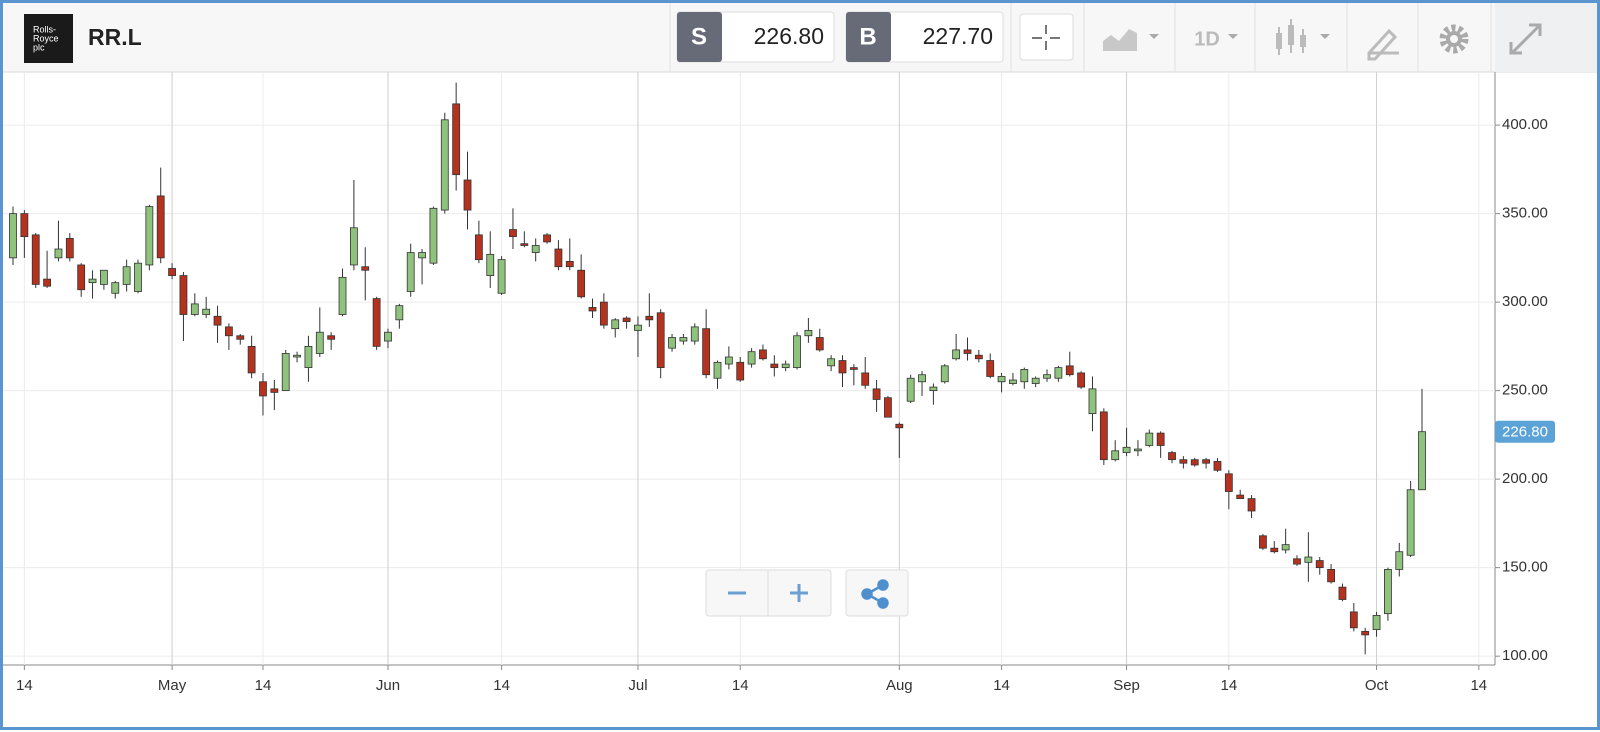 The height and width of the screenshot is (732, 1600). I want to click on candle-type-icon, so click(1291, 37).